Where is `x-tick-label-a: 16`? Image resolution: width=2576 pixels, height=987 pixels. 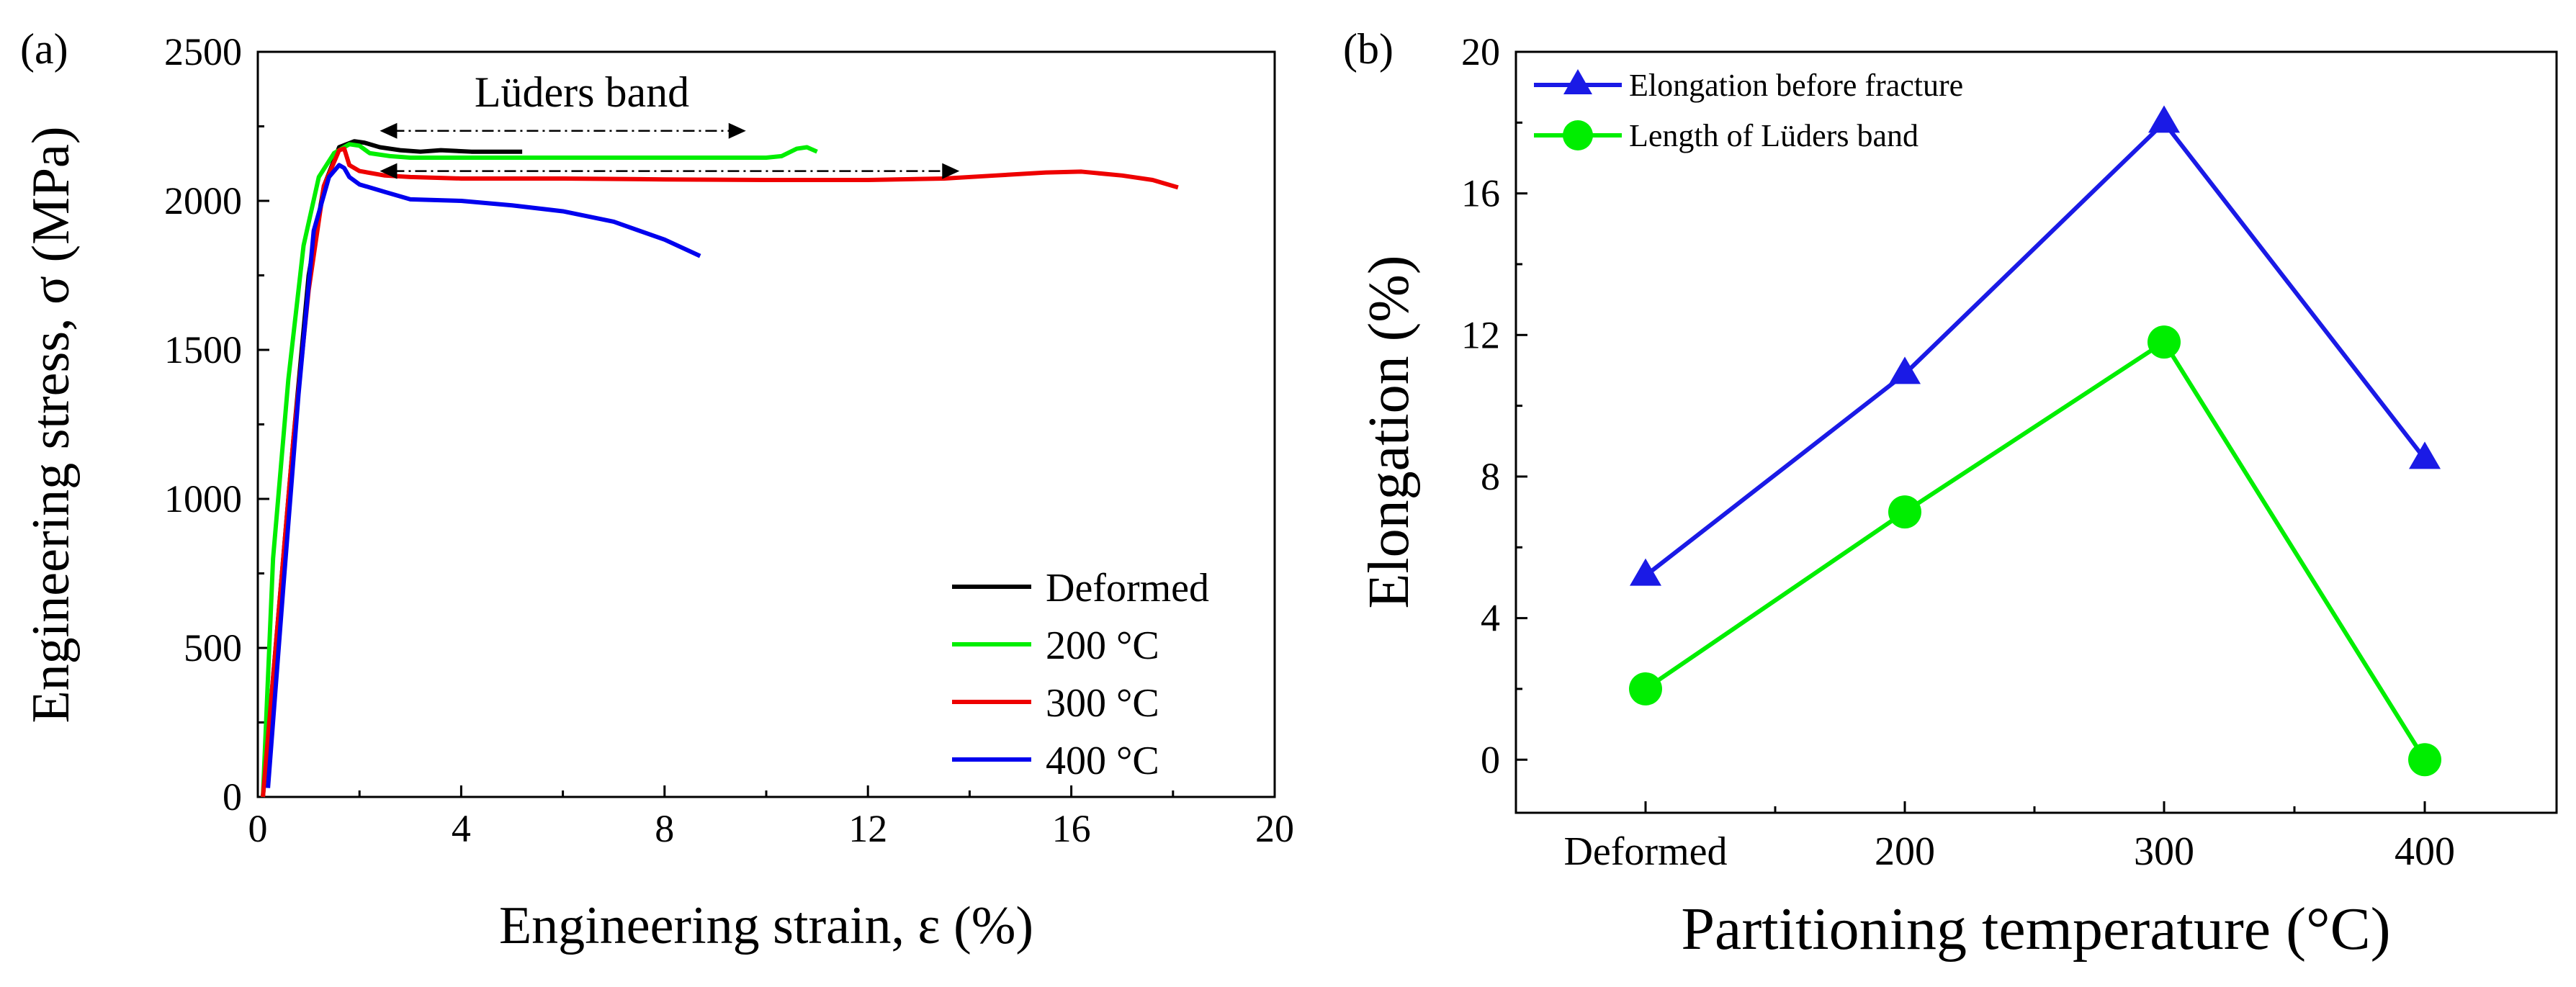
x-tick-label-a: 16 is located at coordinates (1071, 829).